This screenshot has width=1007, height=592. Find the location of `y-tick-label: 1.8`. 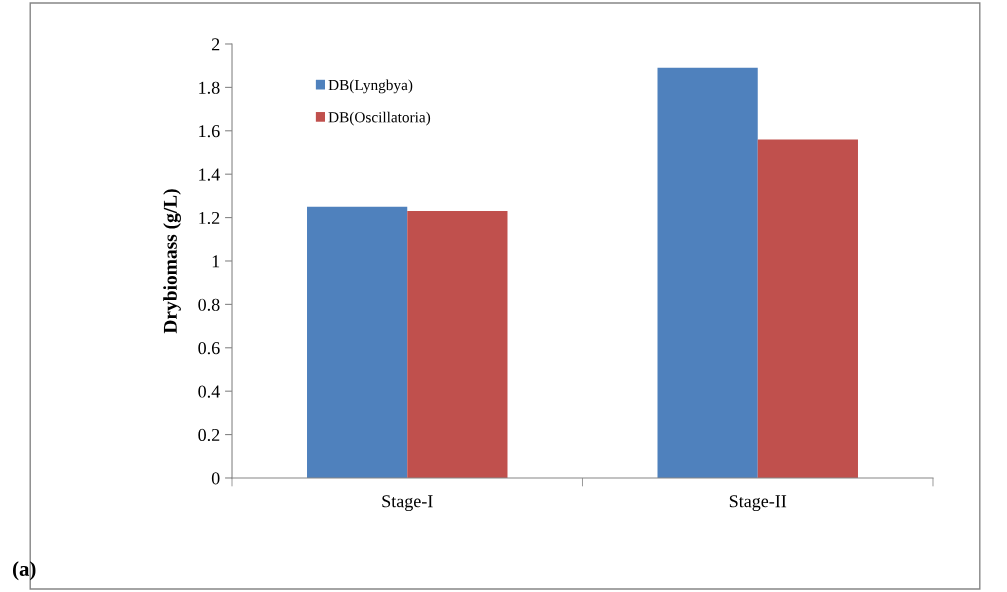

y-tick-label: 1.8 is located at coordinates (209, 87).